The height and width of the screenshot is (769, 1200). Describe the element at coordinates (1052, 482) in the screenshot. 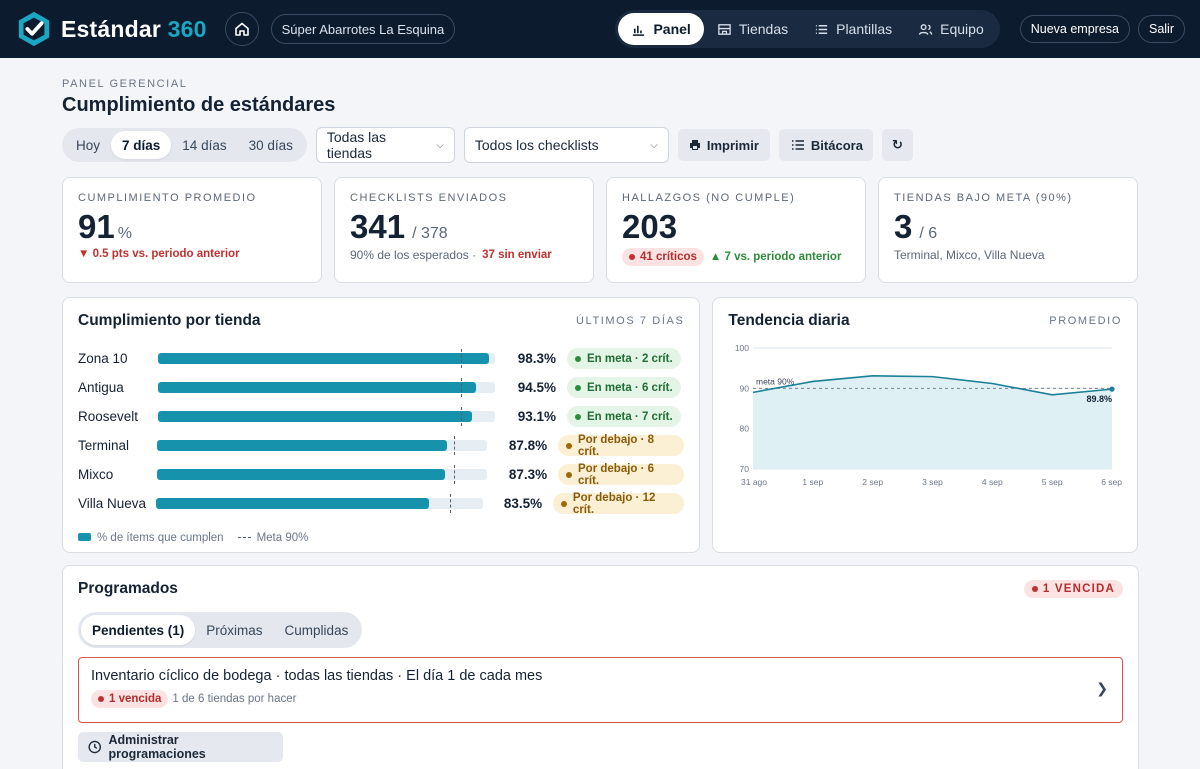

I see `x-tick-label: 5 sep` at that location.